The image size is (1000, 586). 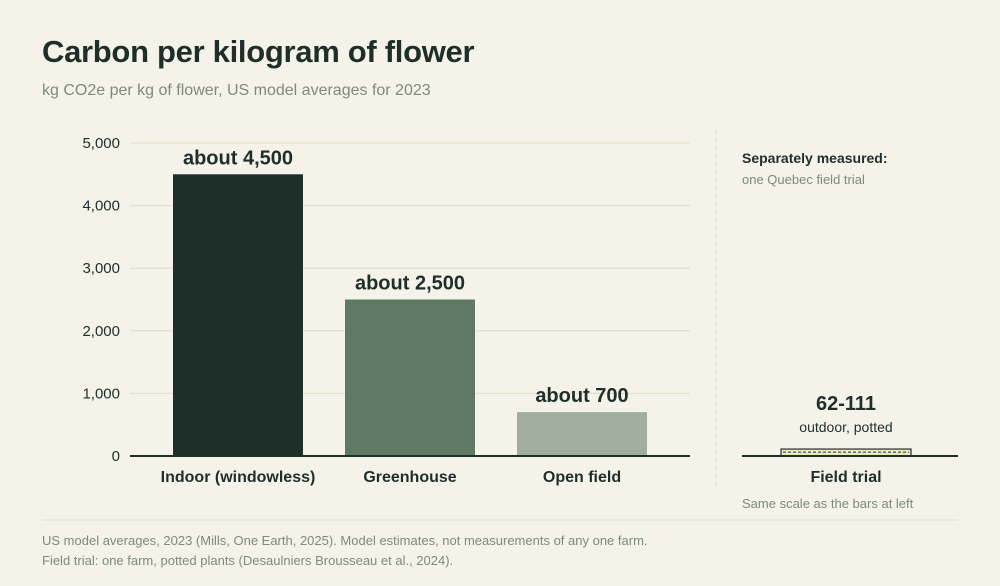 I want to click on y-tick-label: 1,000, so click(x=101, y=393).